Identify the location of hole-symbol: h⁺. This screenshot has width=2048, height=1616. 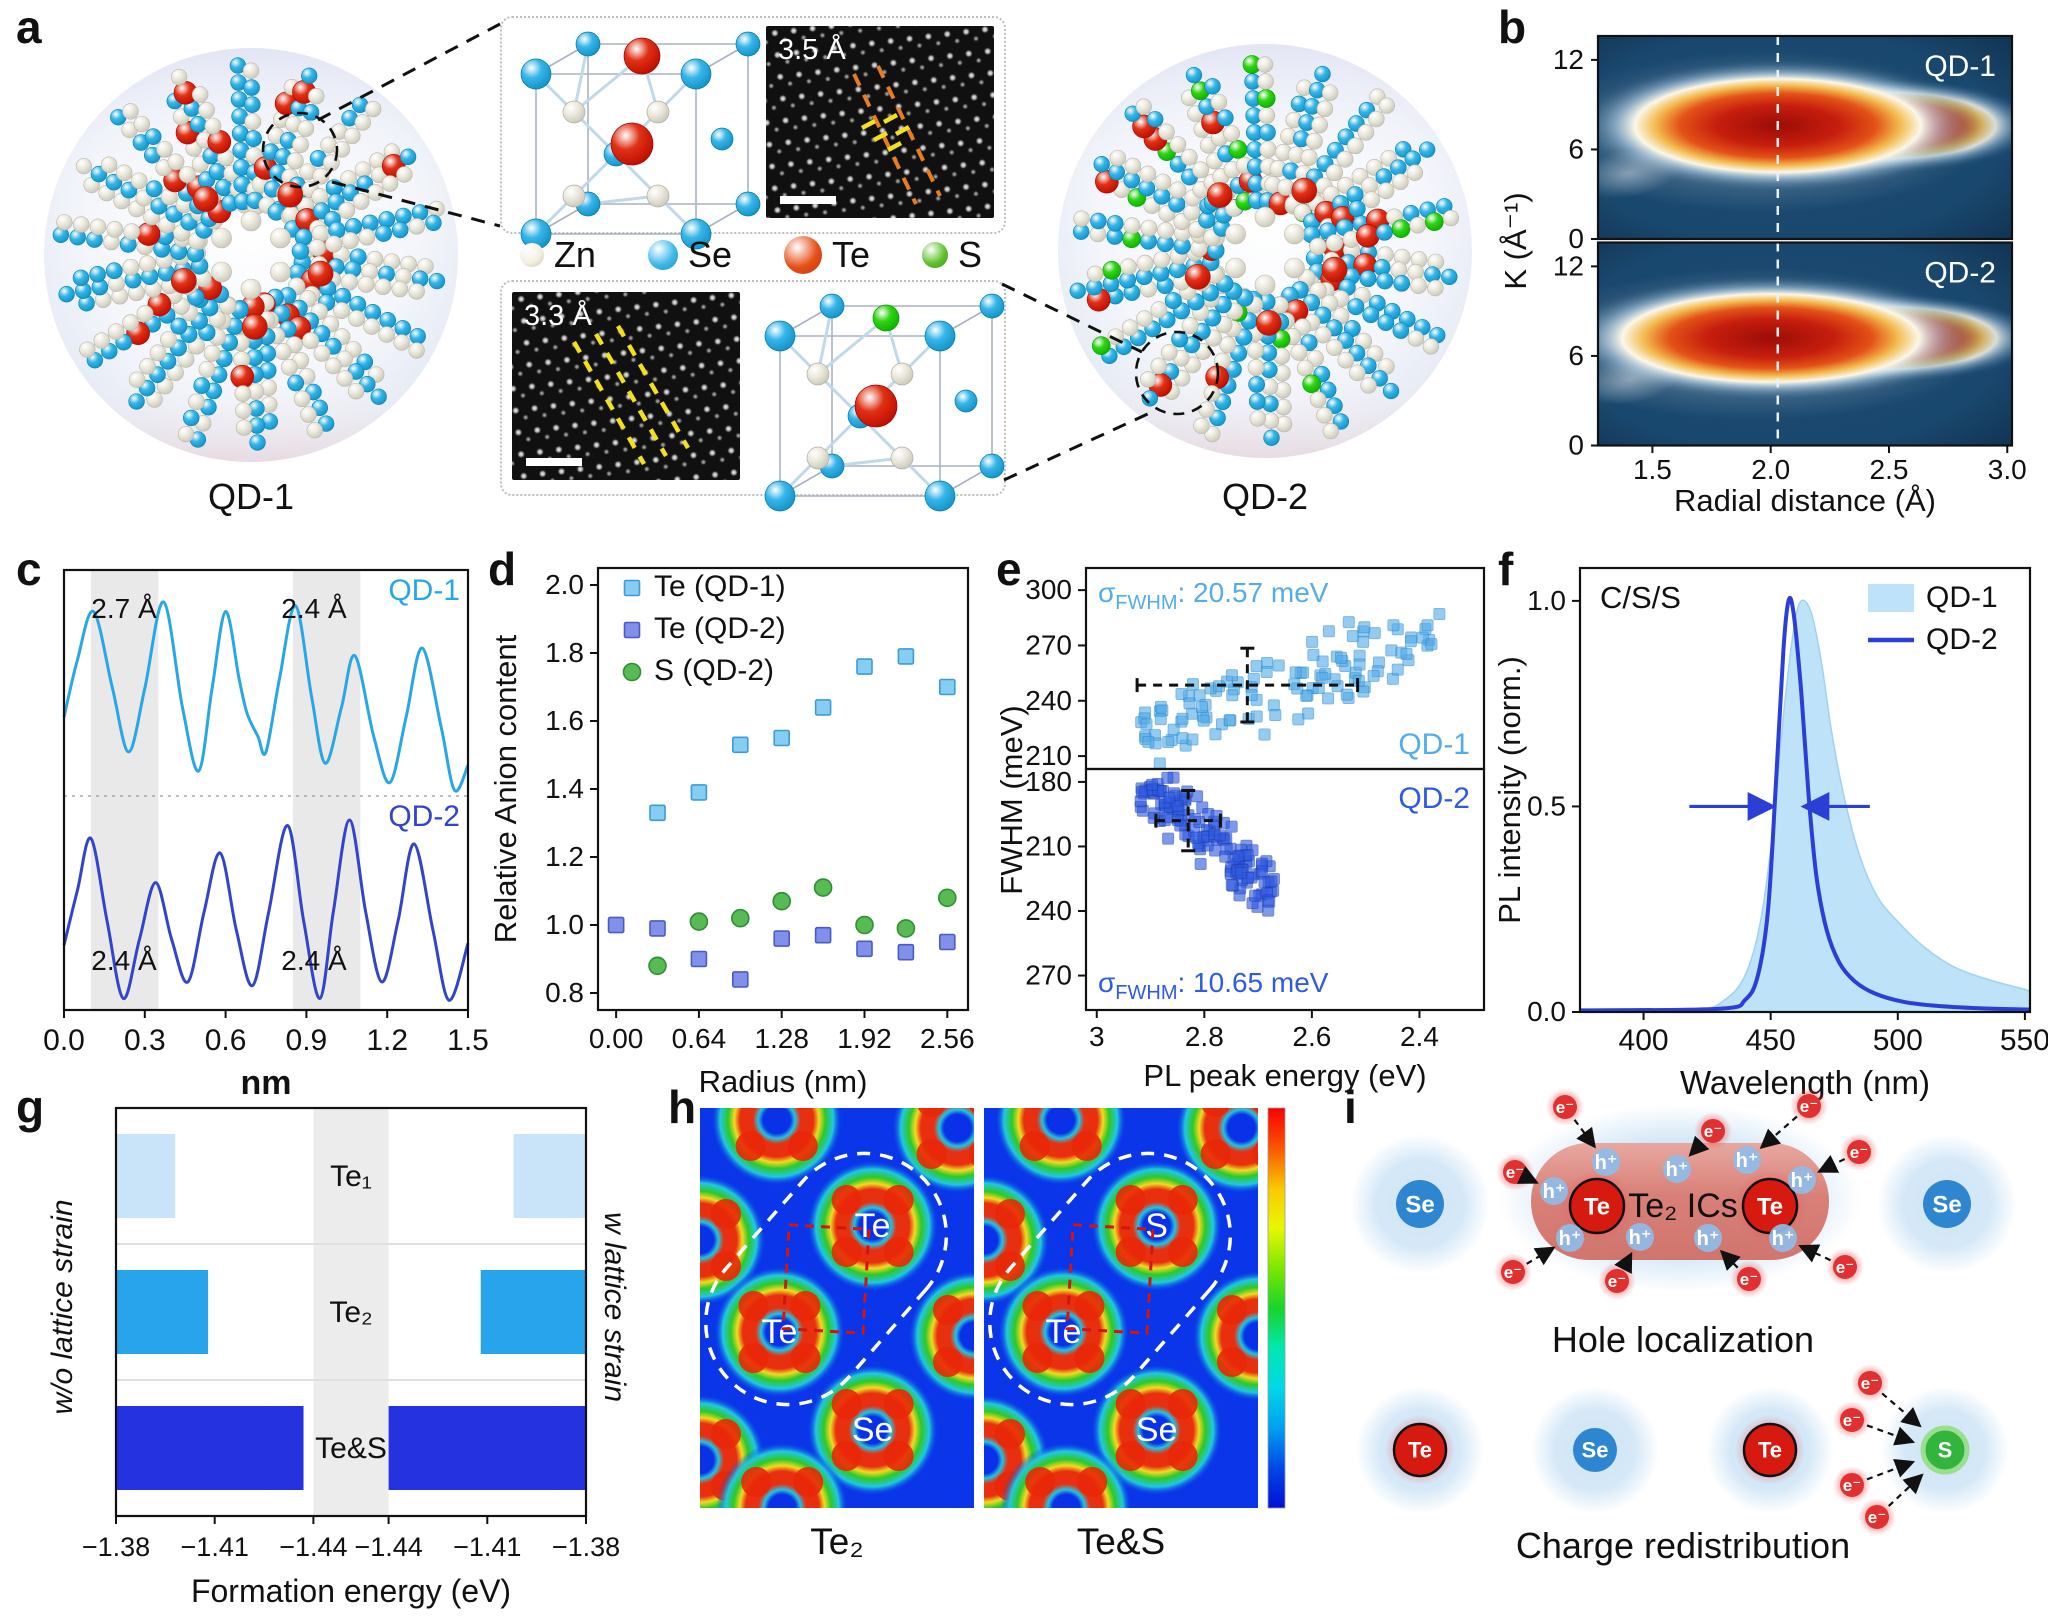
(1802, 1181).